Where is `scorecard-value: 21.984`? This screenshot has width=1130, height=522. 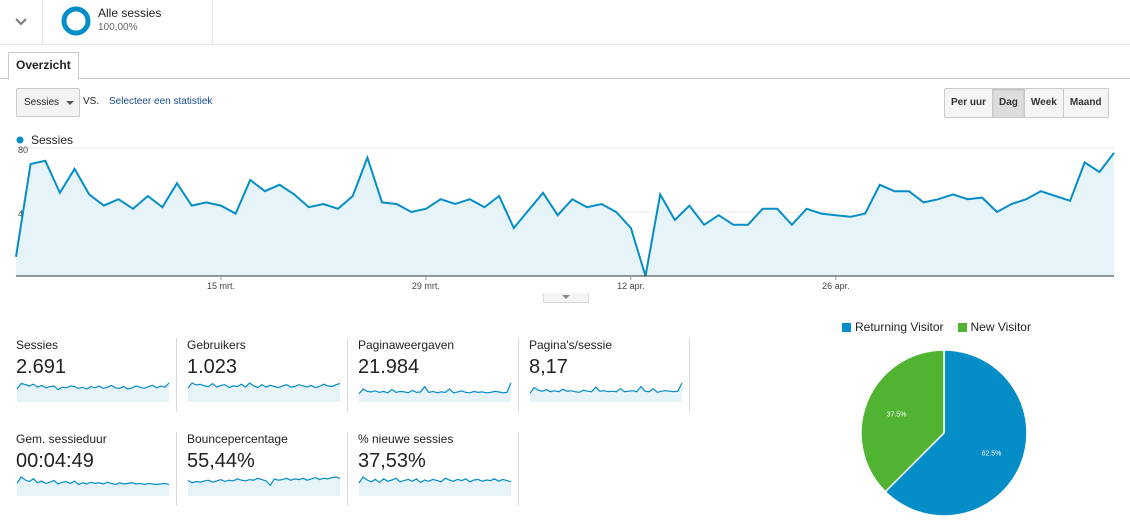
scorecard-value: 21.984 is located at coordinates (389, 367).